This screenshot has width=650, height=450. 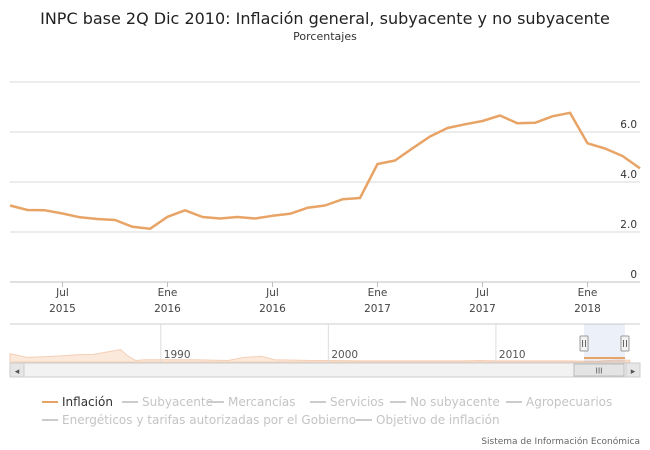 I want to click on credits: Sistema de Información Económica, so click(x=560, y=441).